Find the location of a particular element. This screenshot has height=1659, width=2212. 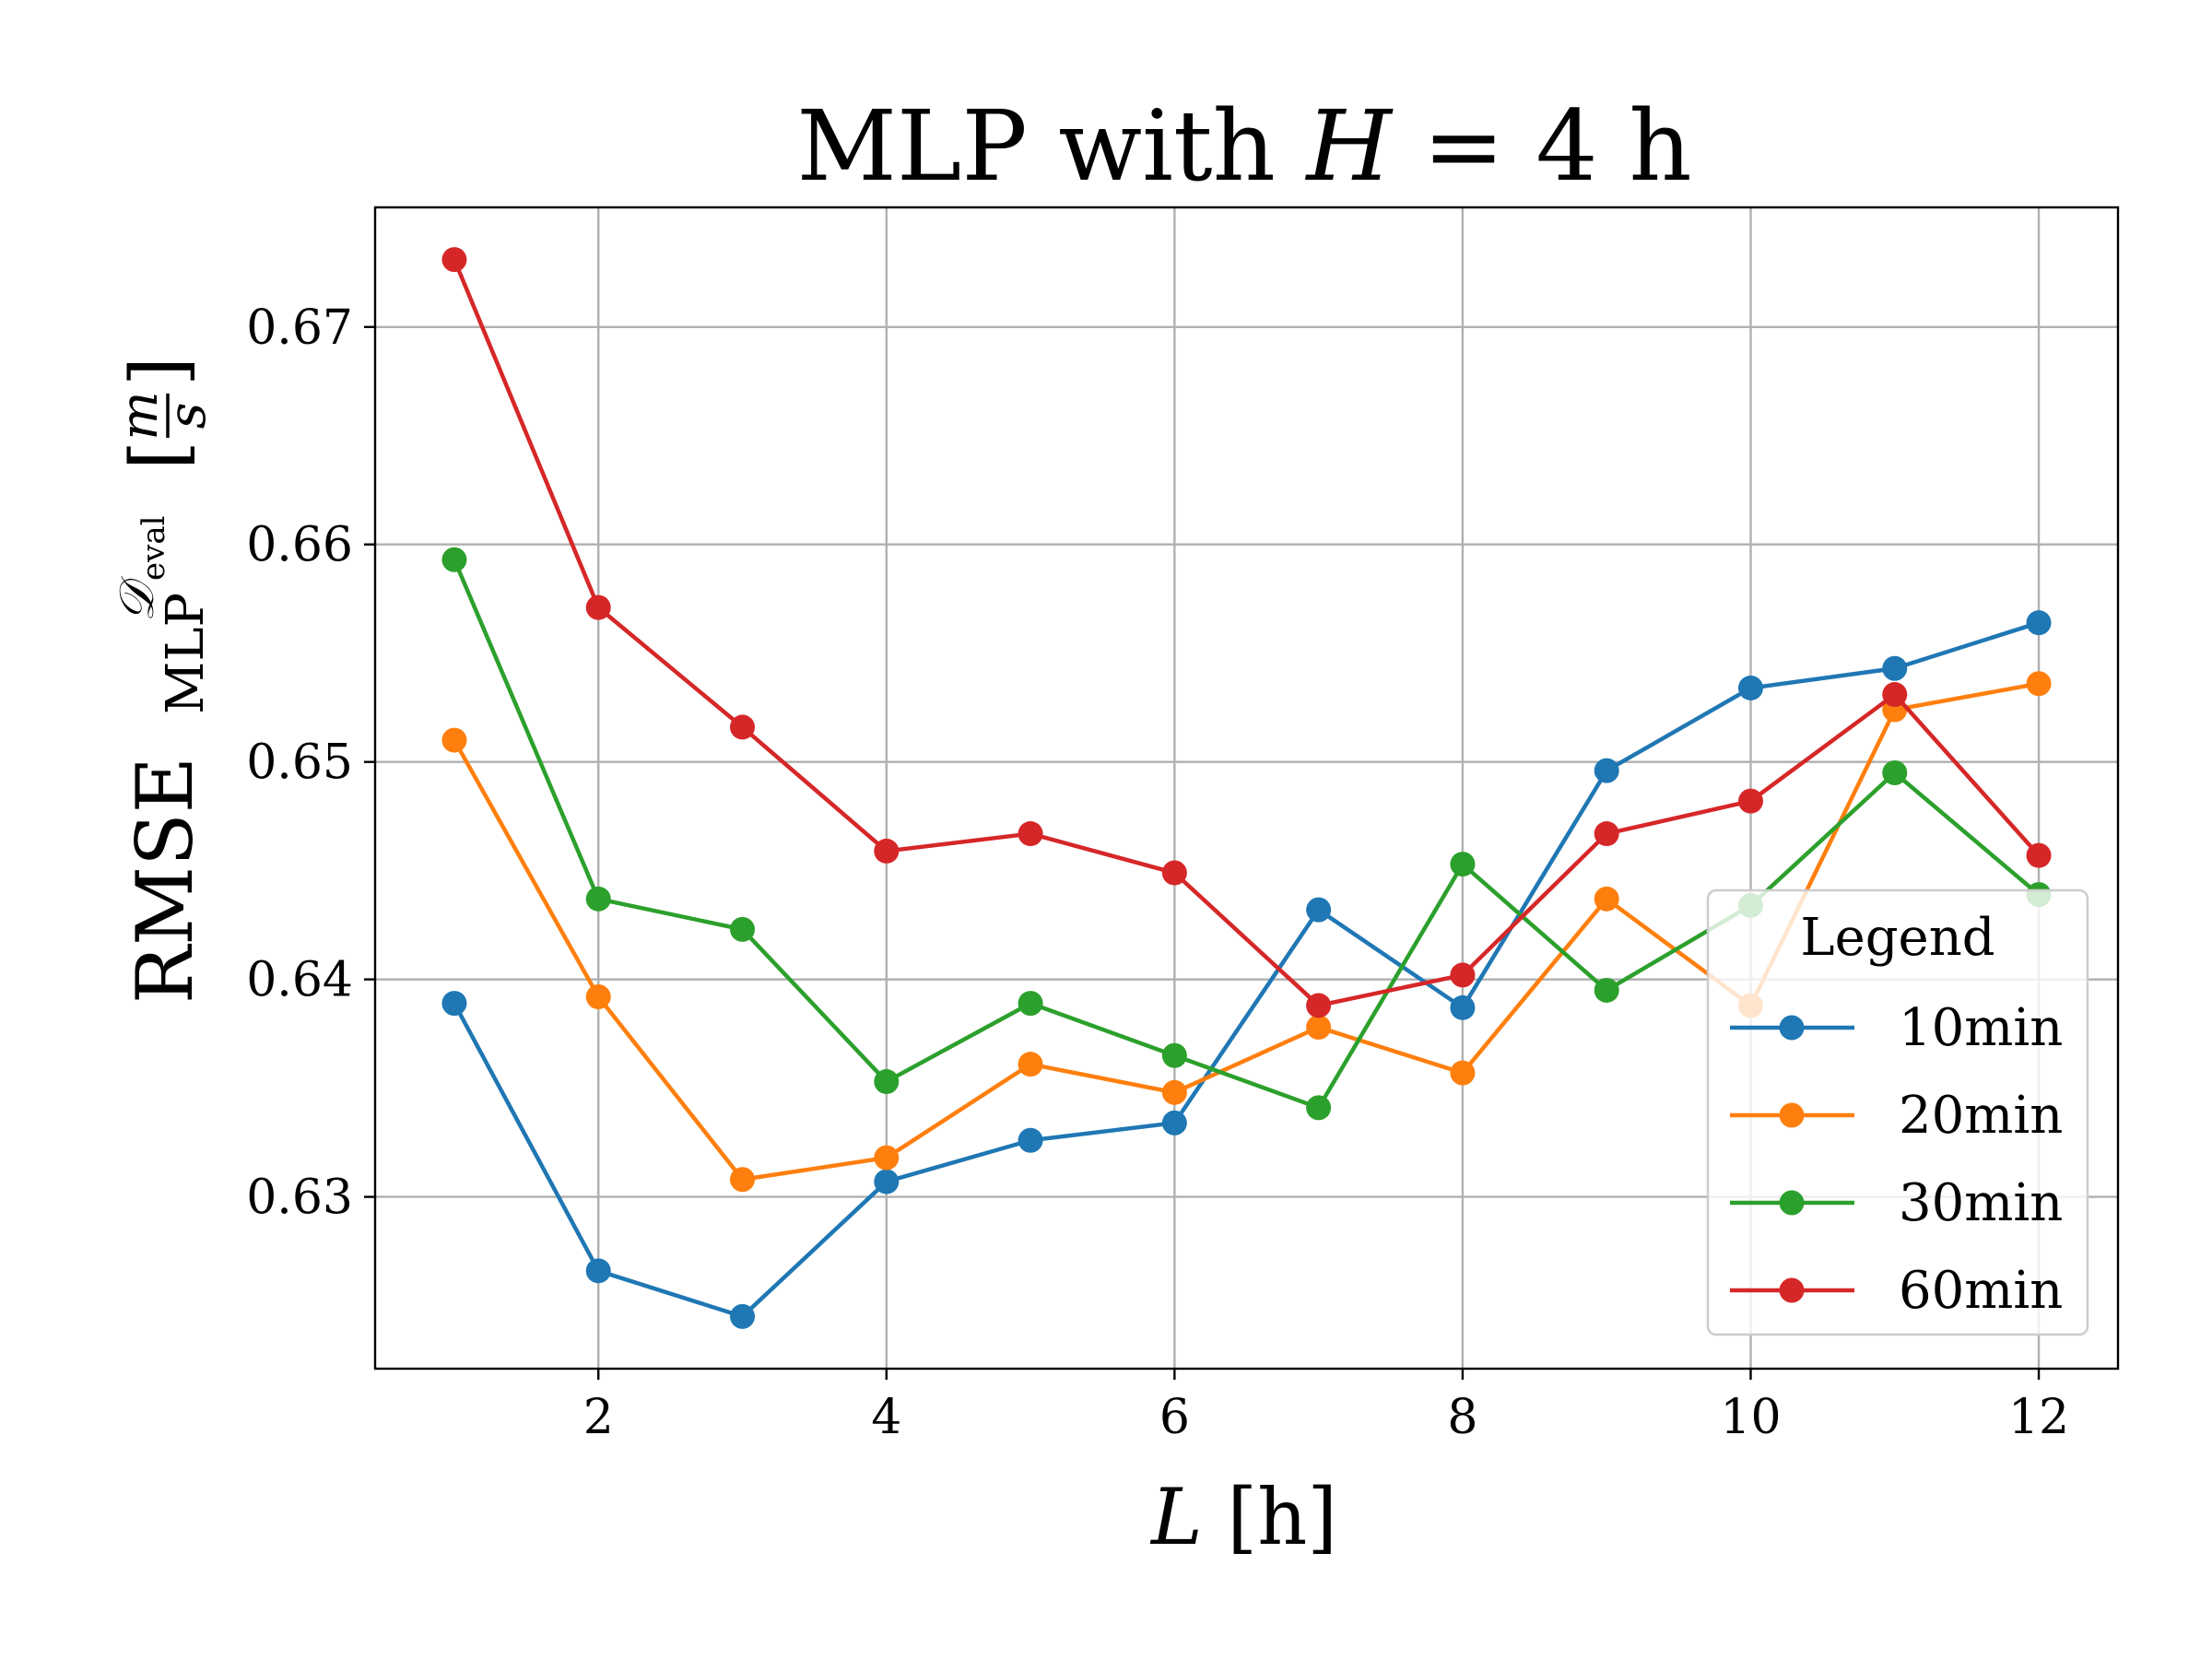

y-tick-label: 0.66 is located at coordinates (299, 545).